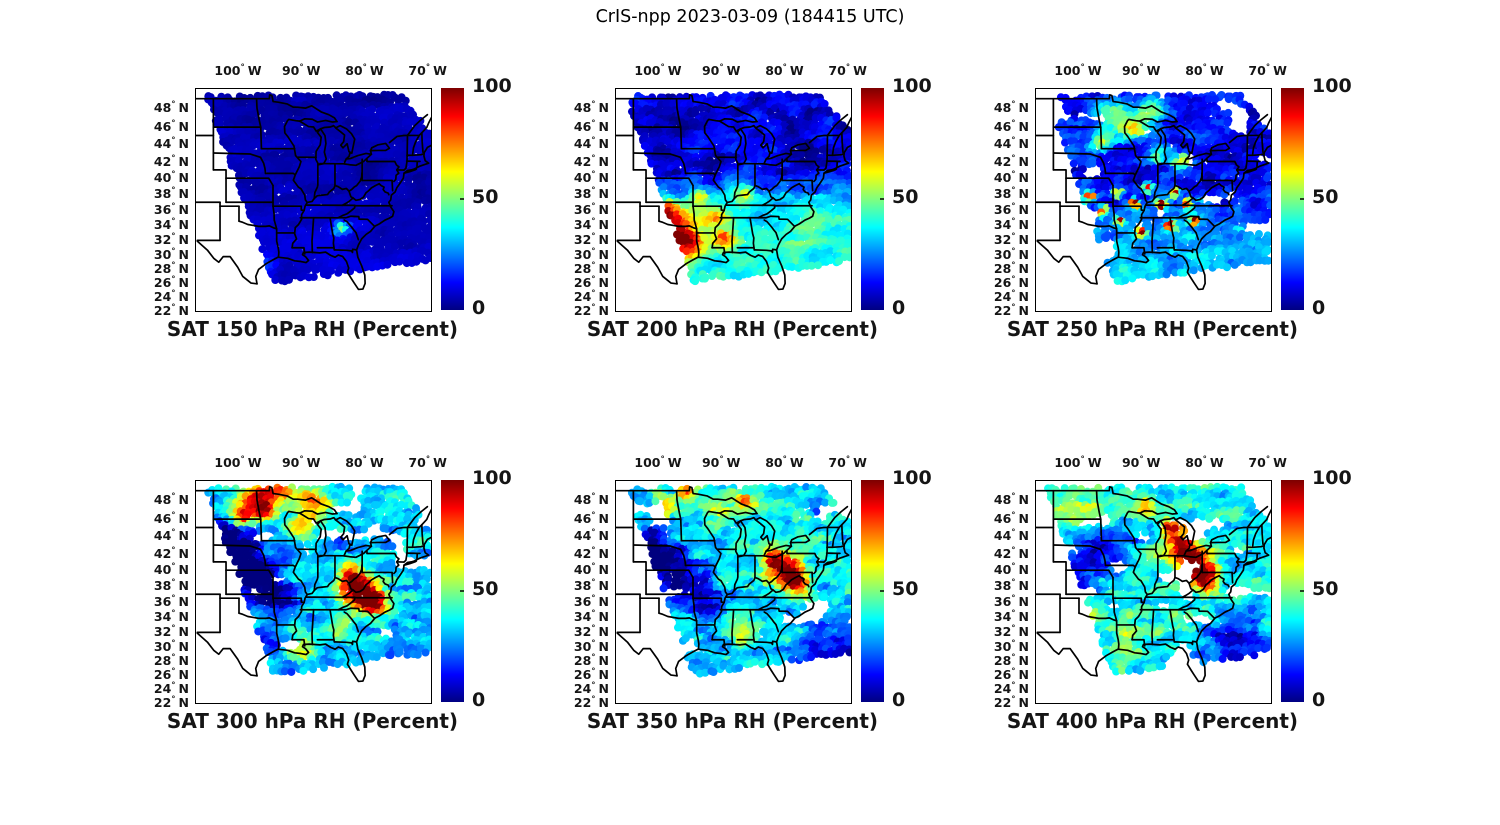 The height and width of the screenshot is (825, 1500). What do you see at coordinates (171, 255) in the screenshot?
I see `lat-tick-label: 30° N` at bounding box center [171, 255].